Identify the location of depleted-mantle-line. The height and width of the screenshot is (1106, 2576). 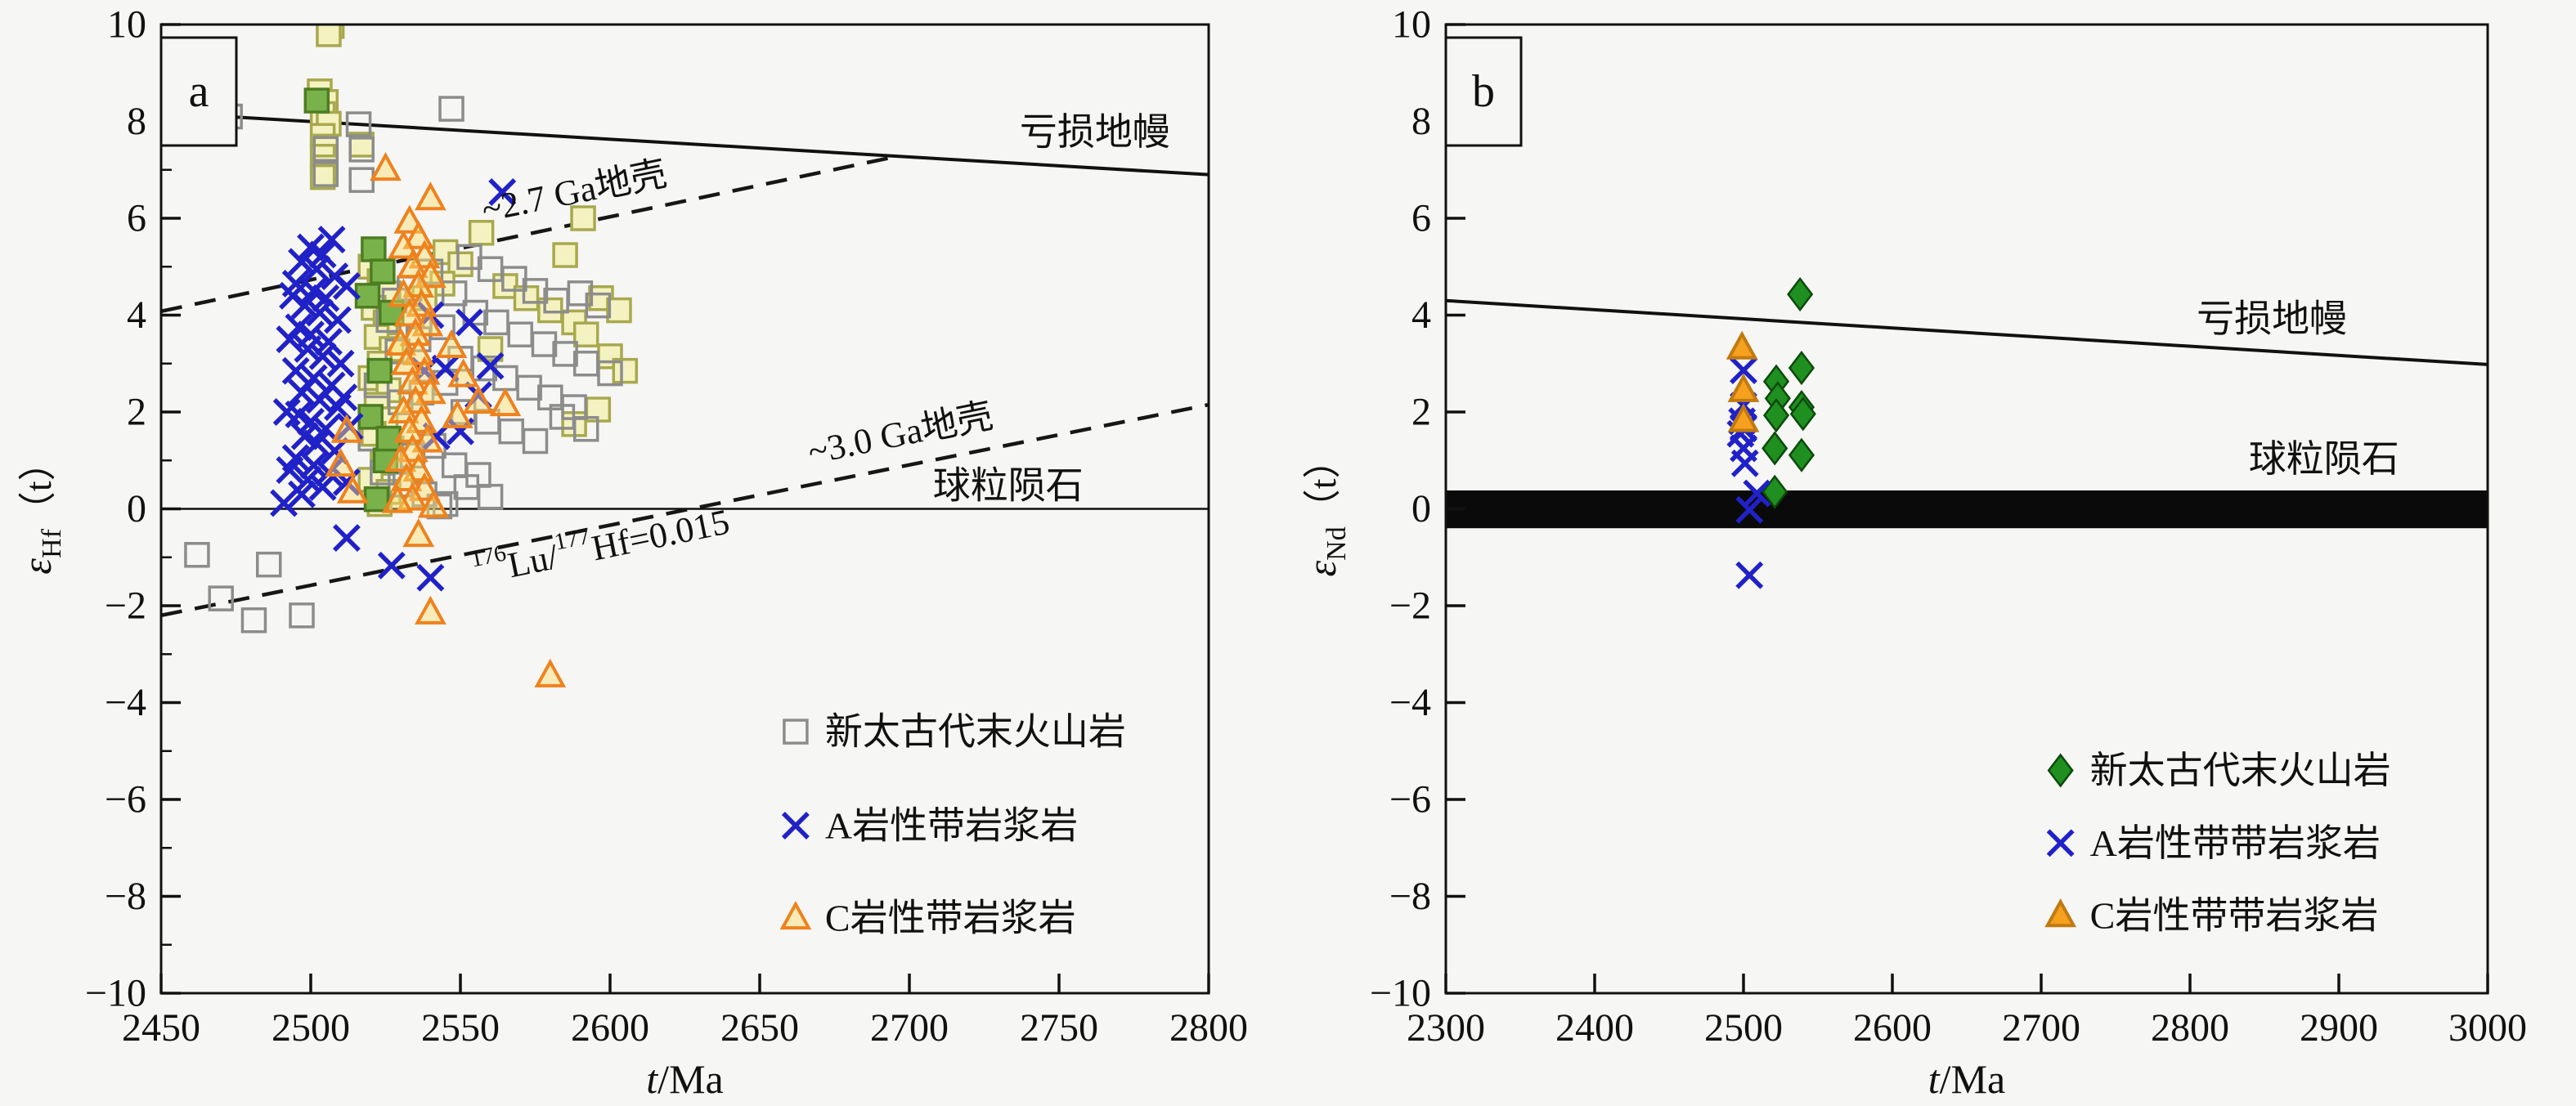
(1967, 332).